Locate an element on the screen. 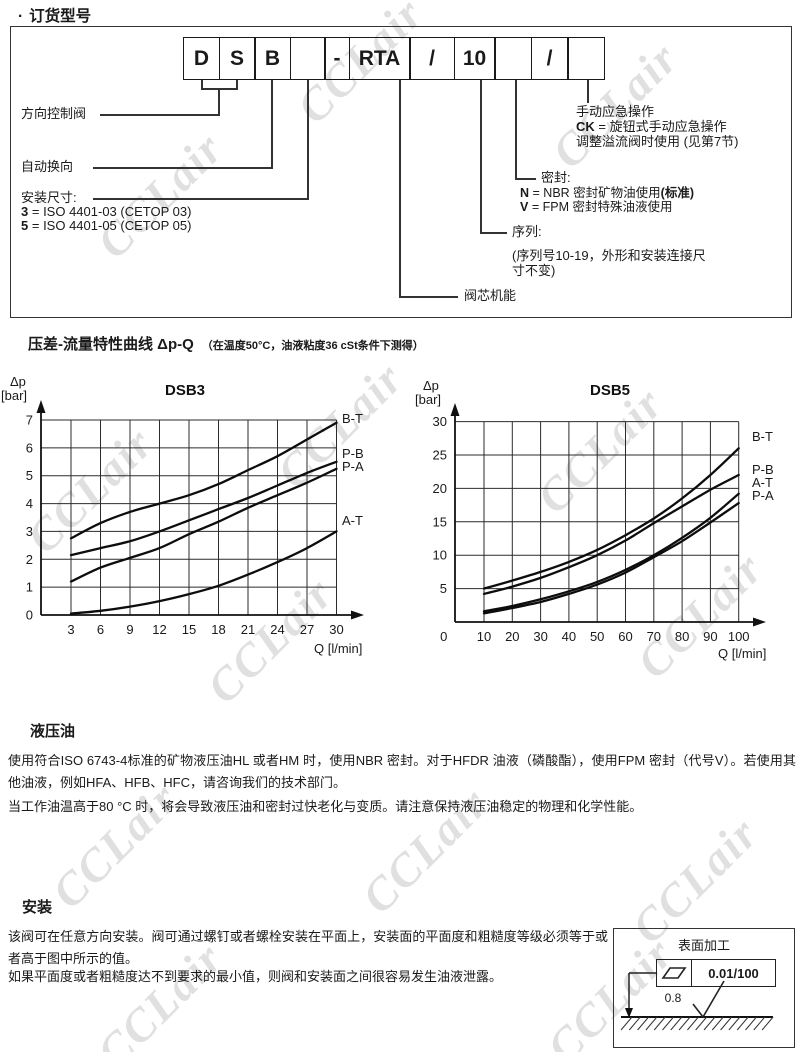 The image size is (800, 1052). svg-text: 21 is located at coordinates (248, 629).